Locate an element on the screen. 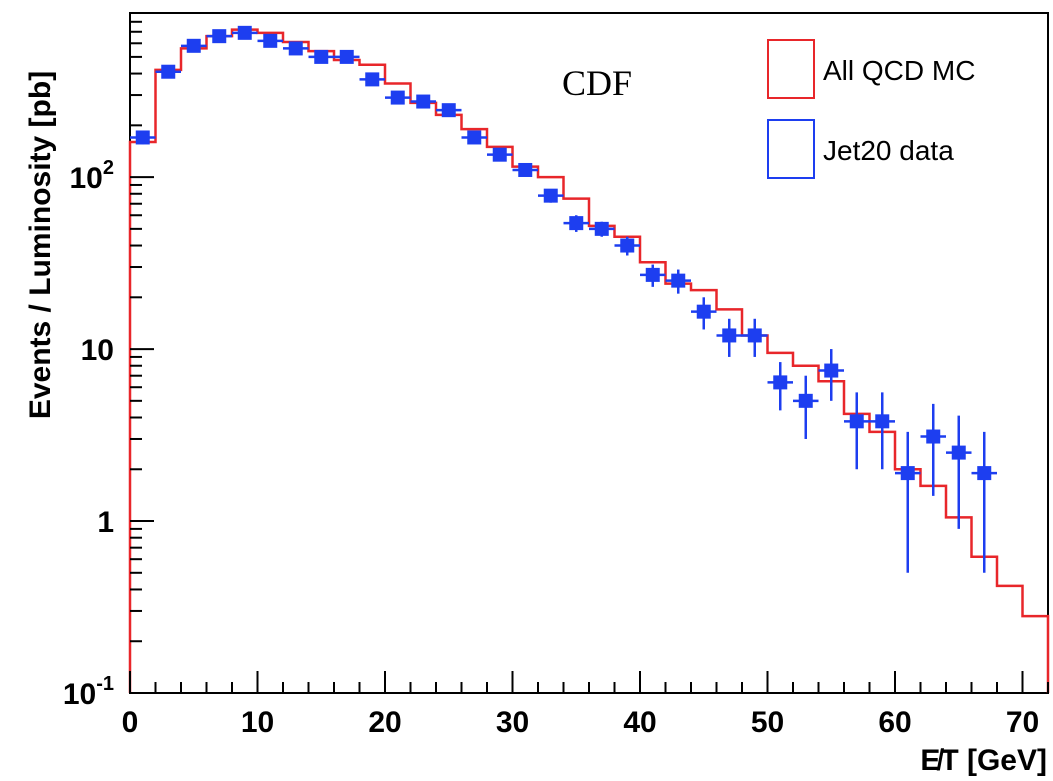  legend-label-mc: All QCD MC is located at coordinates (899, 70).